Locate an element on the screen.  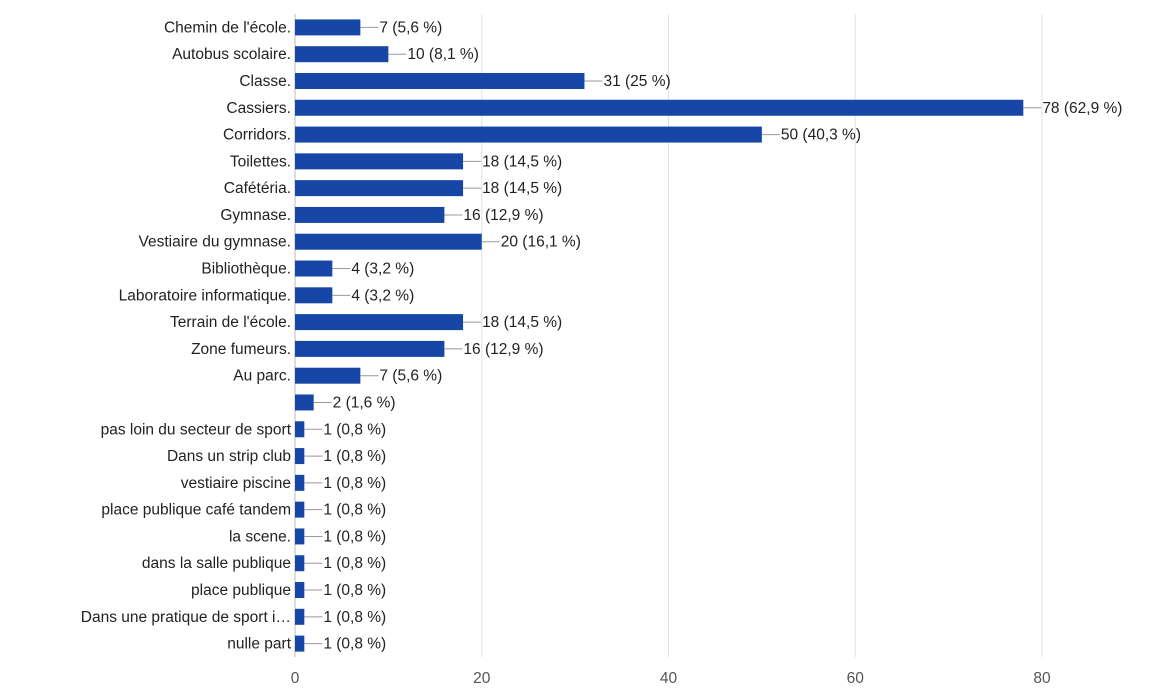
category-label: Dans un strip club is located at coordinates (229, 456).